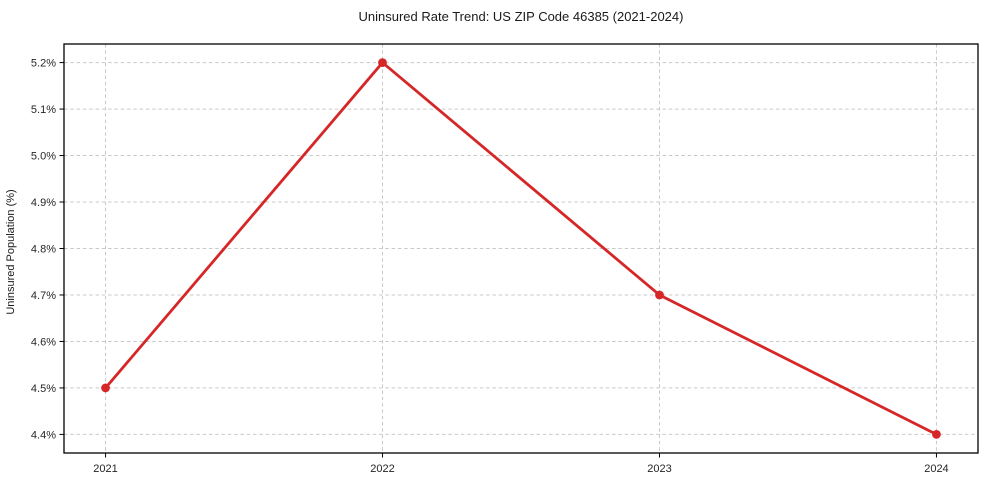 This screenshot has width=989, height=490. What do you see at coordinates (43, 389) in the screenshot?
I see `y-tick-label: 4.5%` at bounding box center [43, 389].